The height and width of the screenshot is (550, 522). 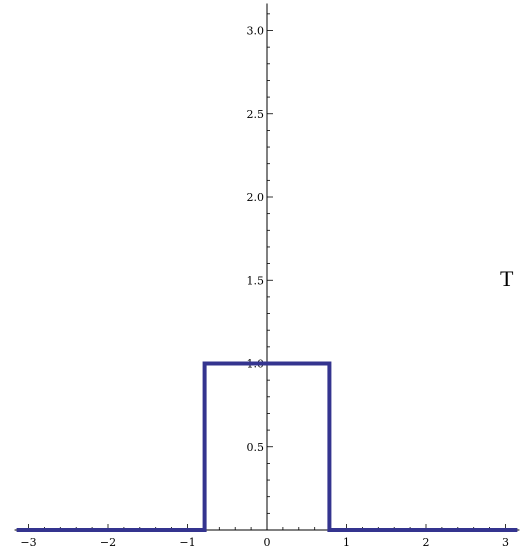 I want to click on y-tick-label: 3.0, so click(x=256, y=31).